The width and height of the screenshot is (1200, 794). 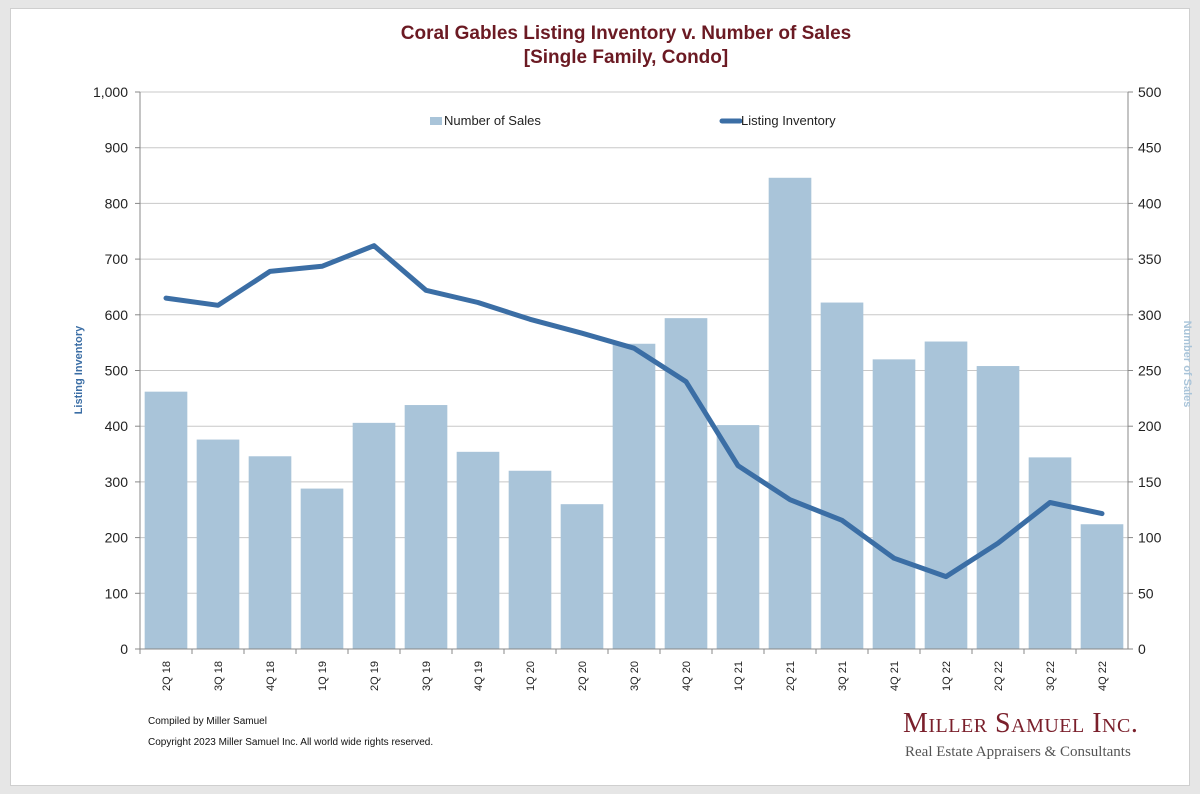 What do you see at coordinates (1150, 203) in the screenshot?
I see `right-tick-label: 400` at bounding box center [1150, 203].